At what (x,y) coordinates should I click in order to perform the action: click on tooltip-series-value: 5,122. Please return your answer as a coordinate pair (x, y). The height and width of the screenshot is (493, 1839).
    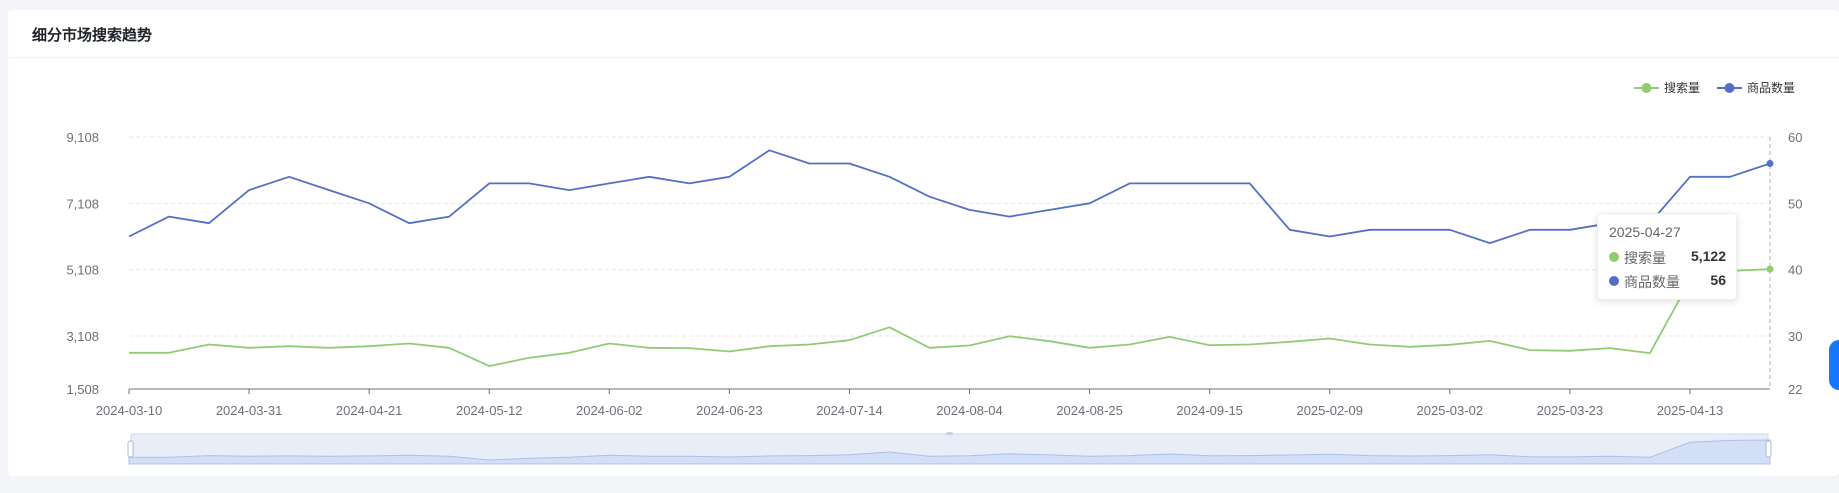
    Looking at the image, I should click on (1708, 256).